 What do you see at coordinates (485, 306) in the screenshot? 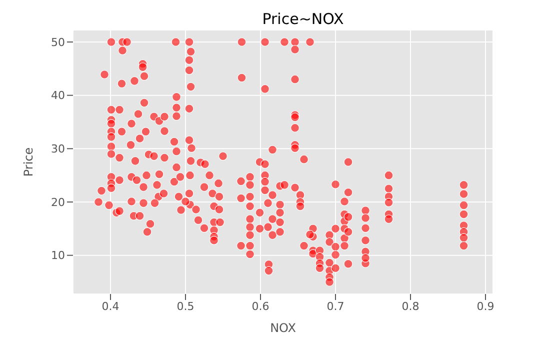
I see `x-tick-label: 0.9` at bounding box center [485, 306].